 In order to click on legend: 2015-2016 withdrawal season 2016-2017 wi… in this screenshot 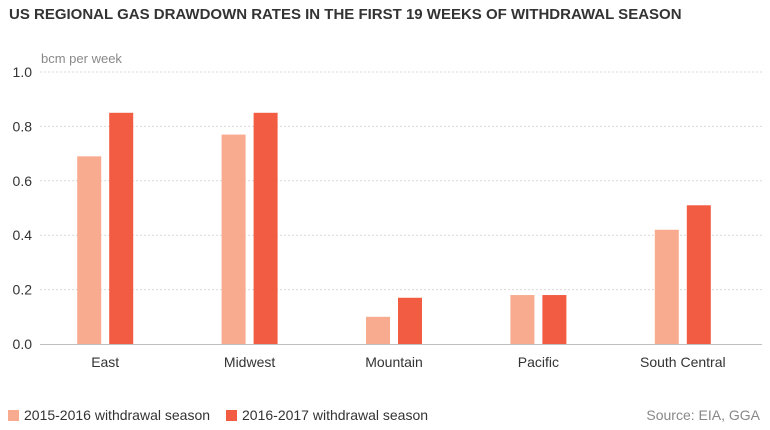, I will do `click(226, 415)`.